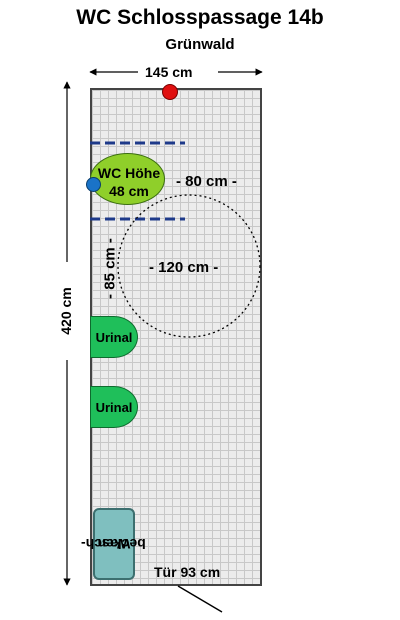 This screenshot has height=620, width=400. Describe the element at coordinates (110, 268) in the screenshot. I see `wc-front-clearance-label: - 85 cm -` at that location.